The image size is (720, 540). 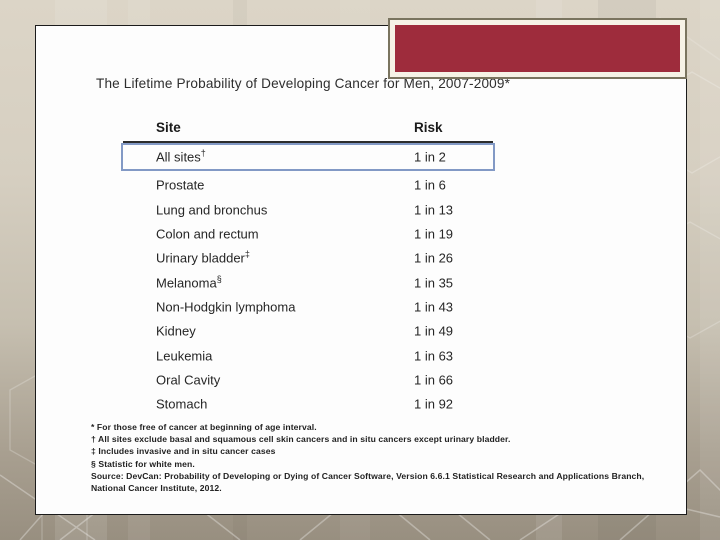 I want to click on site-label: Oral Cavity, so click(x=188, y=380).